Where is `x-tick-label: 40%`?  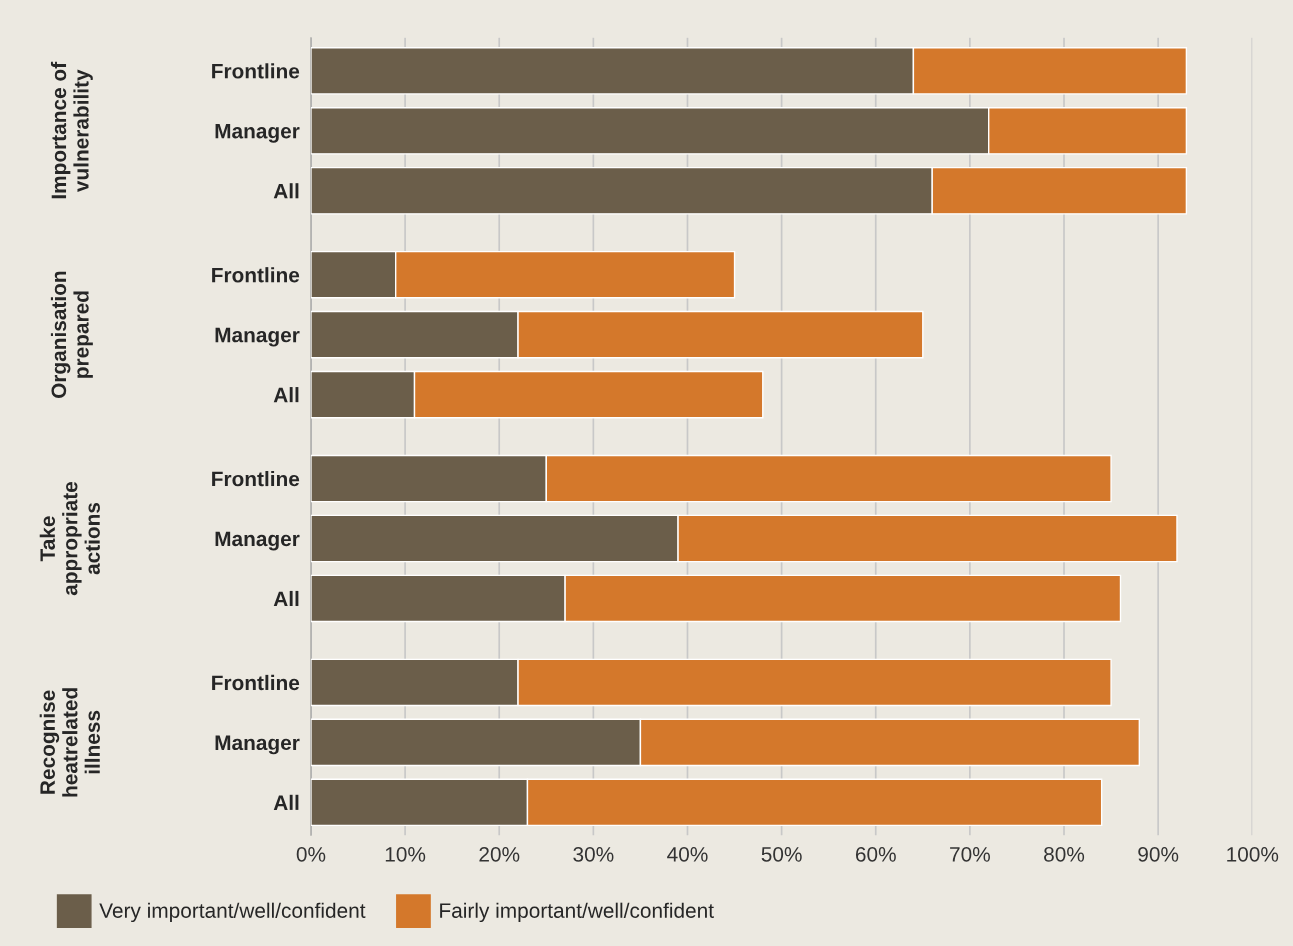
x-tick-label: 40% is located at coordinates (687, 854).